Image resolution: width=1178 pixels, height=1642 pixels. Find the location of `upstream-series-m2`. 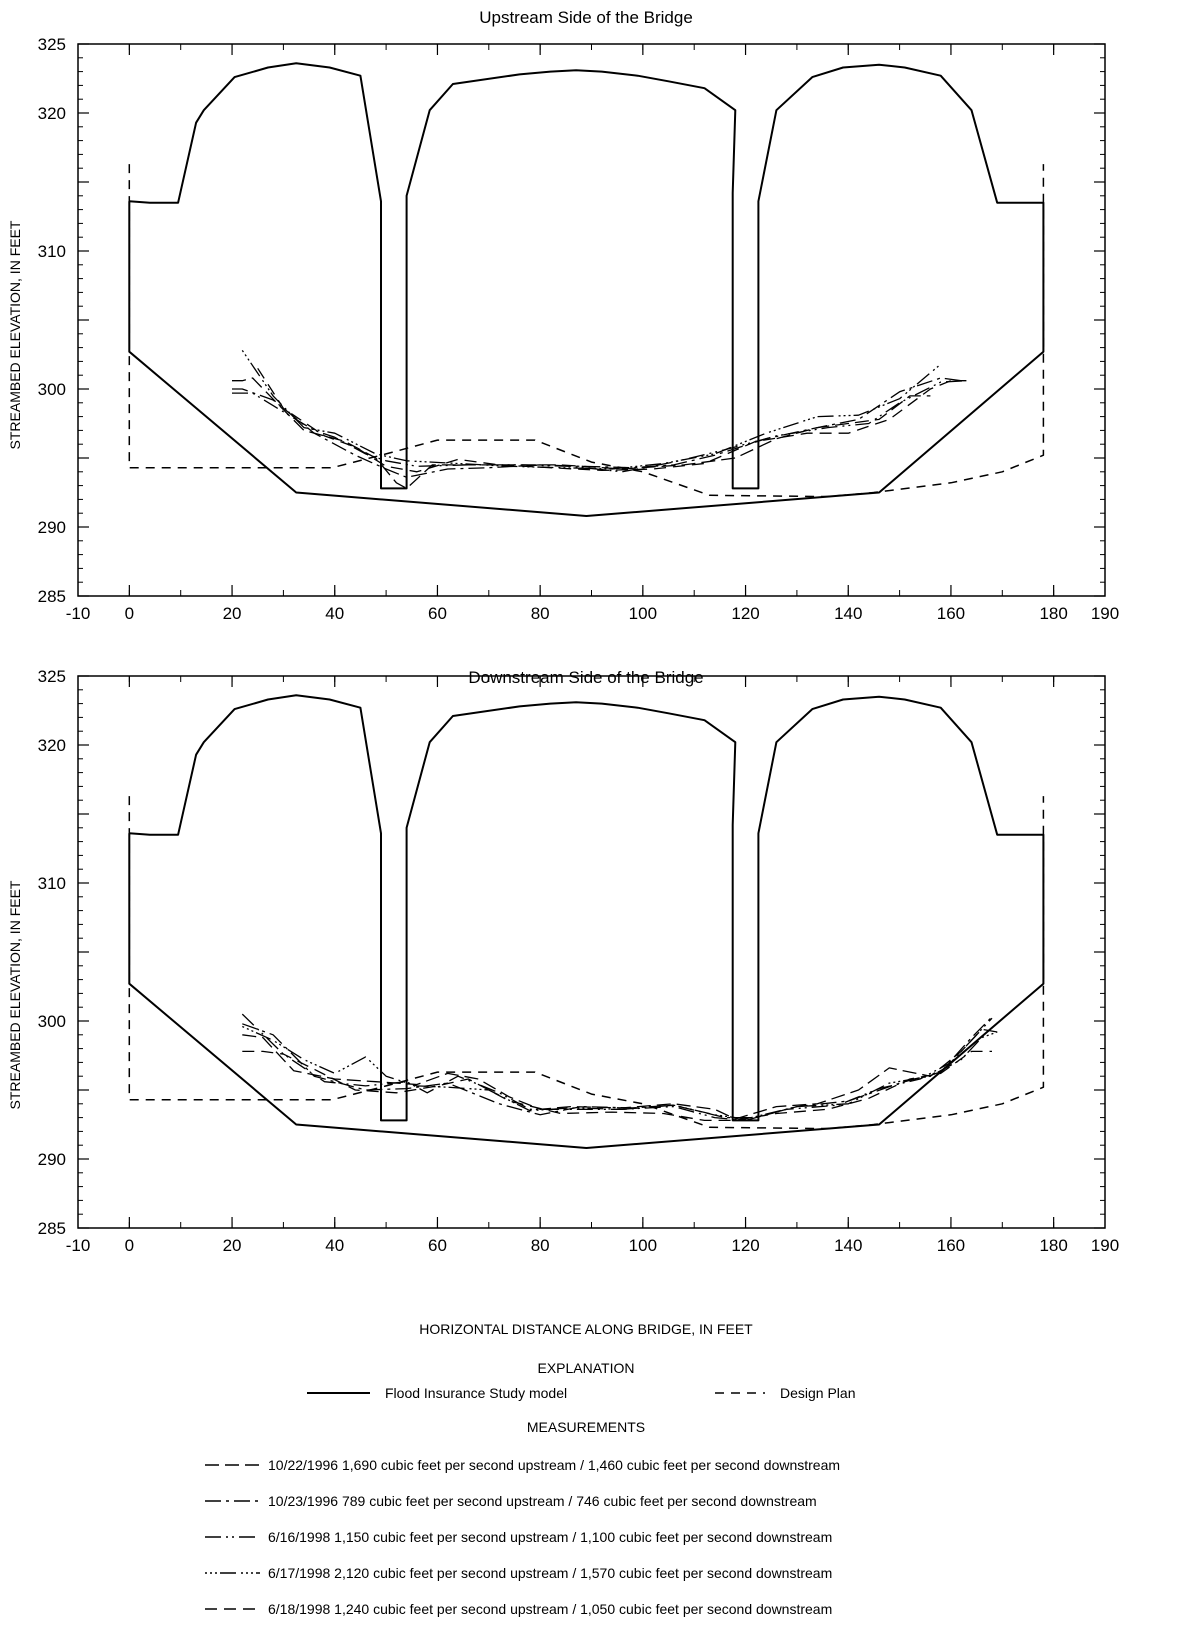

upstream-series-m2 is located at coordinates (597, 427).